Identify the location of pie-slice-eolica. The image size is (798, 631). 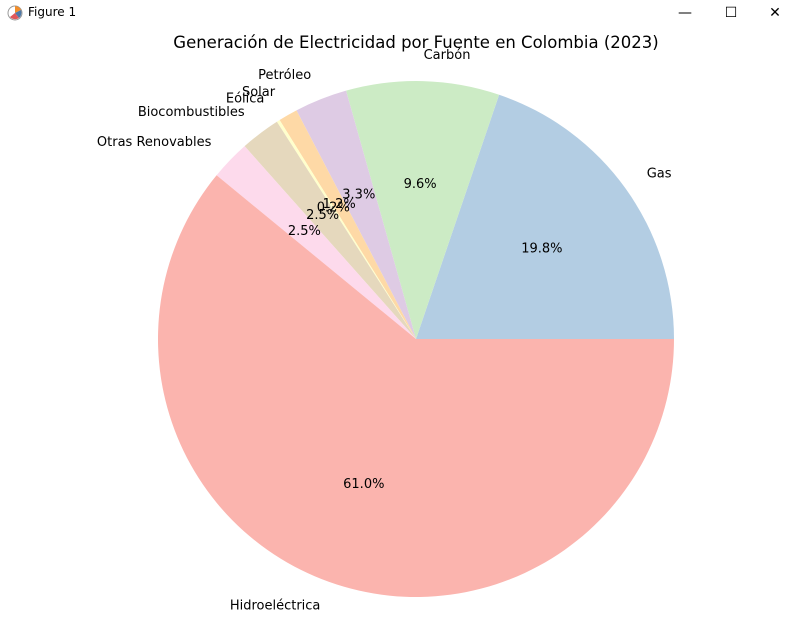
(346, 229).